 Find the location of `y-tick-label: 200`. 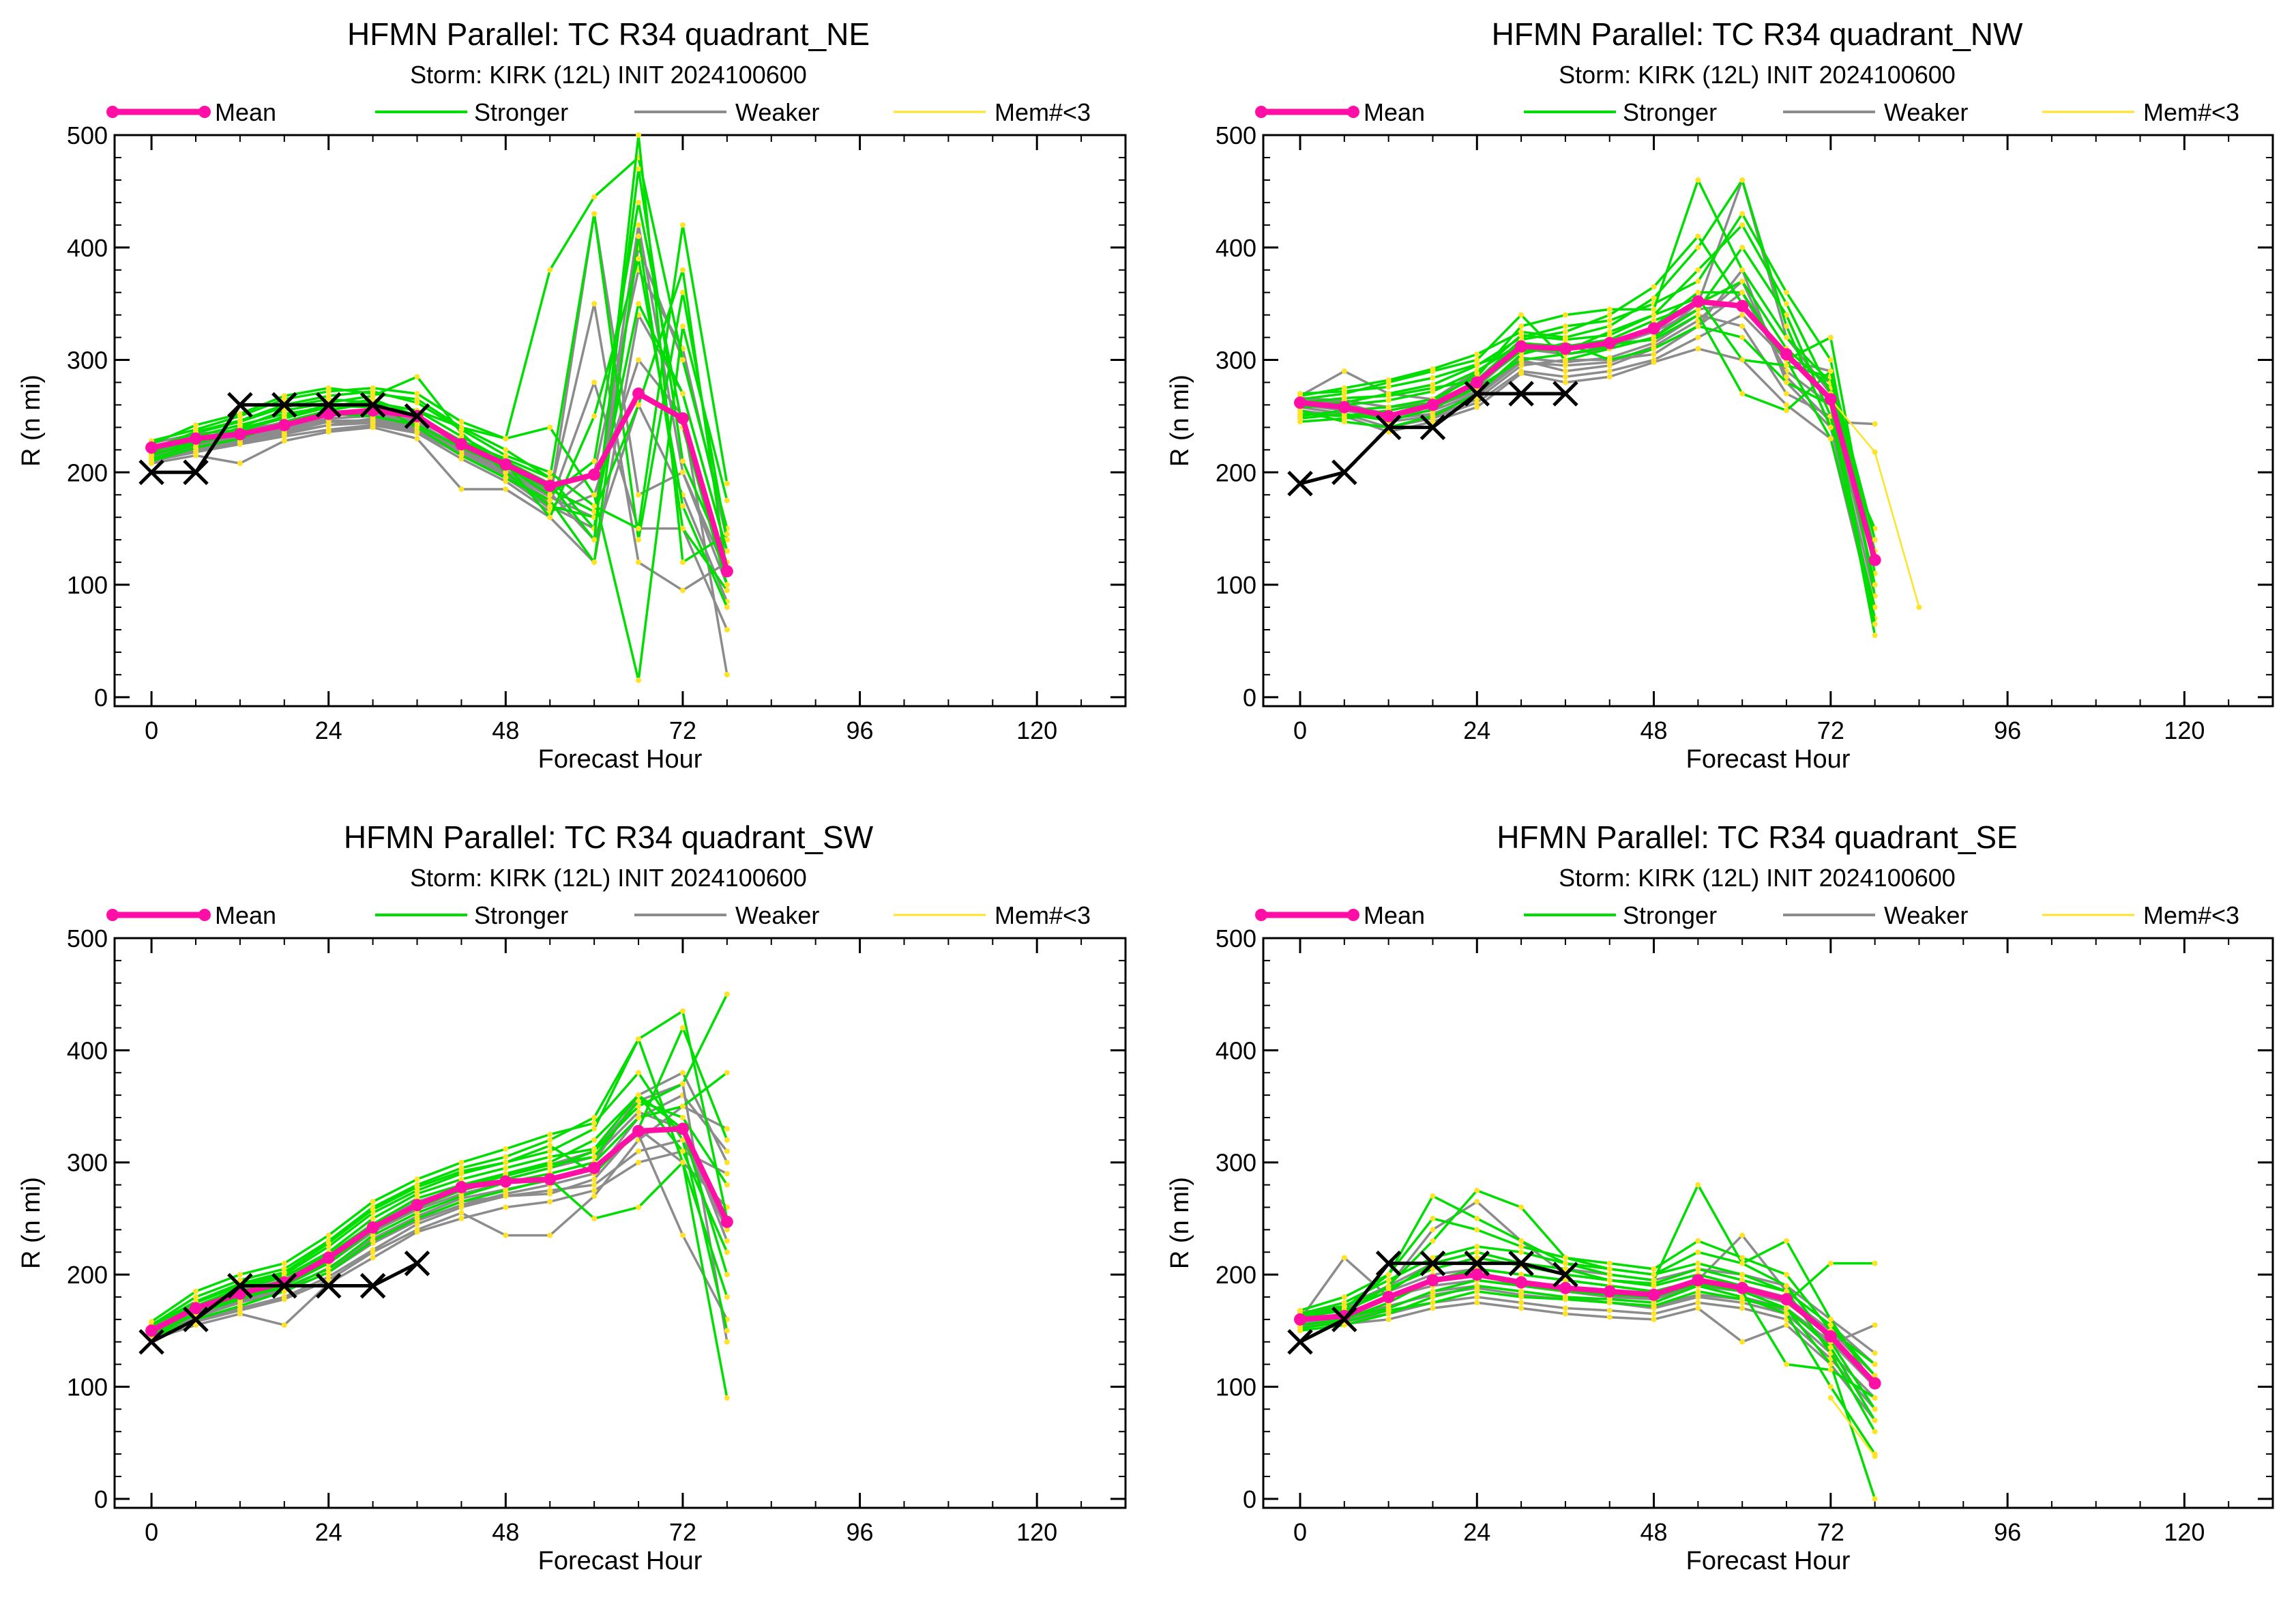

y-tick-label: 200 is located at coordinates (88, 1275).